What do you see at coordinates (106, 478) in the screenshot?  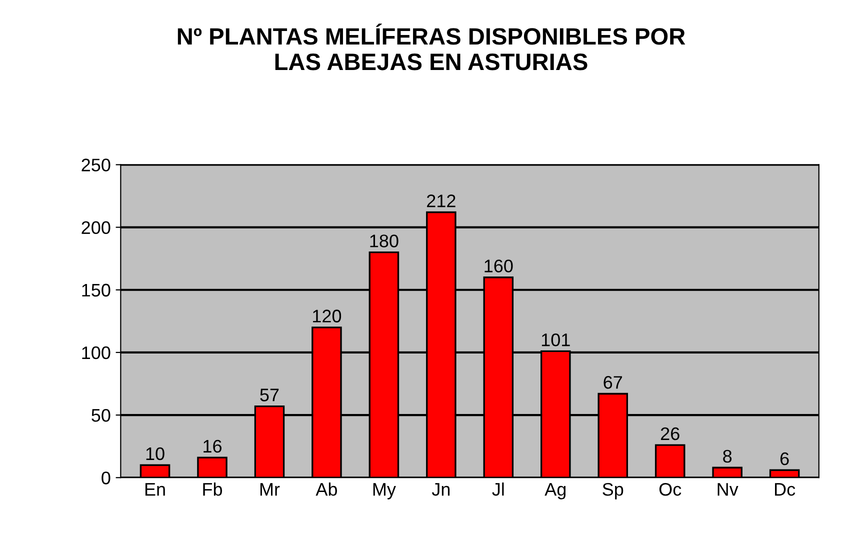 I see `y-tick-label: 0` at bounding box center [106, 478].